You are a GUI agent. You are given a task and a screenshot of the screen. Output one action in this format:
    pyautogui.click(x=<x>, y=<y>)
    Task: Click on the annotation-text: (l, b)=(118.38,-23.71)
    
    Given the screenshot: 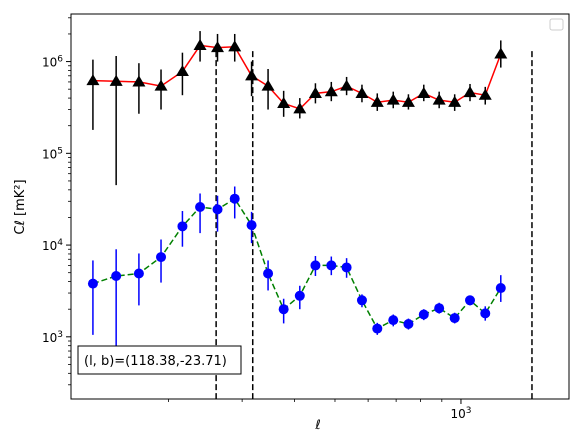 What is the action you would take?
    pyautogui.click(x=155, y=361)
    